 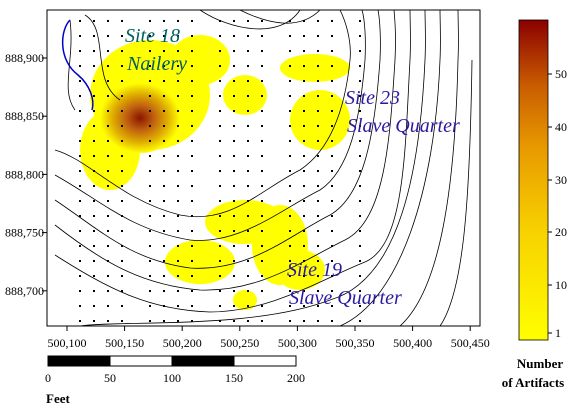 What do you see at coordinates (314, 270) in the screenshot?
I see `site-name: Site 19` at bounding box center [314, 270].